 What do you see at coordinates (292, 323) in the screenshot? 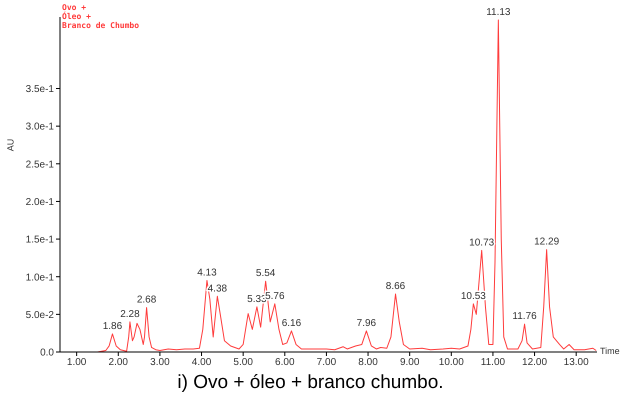
I see `annotation: 6.16` at bounding box center [292, 323].